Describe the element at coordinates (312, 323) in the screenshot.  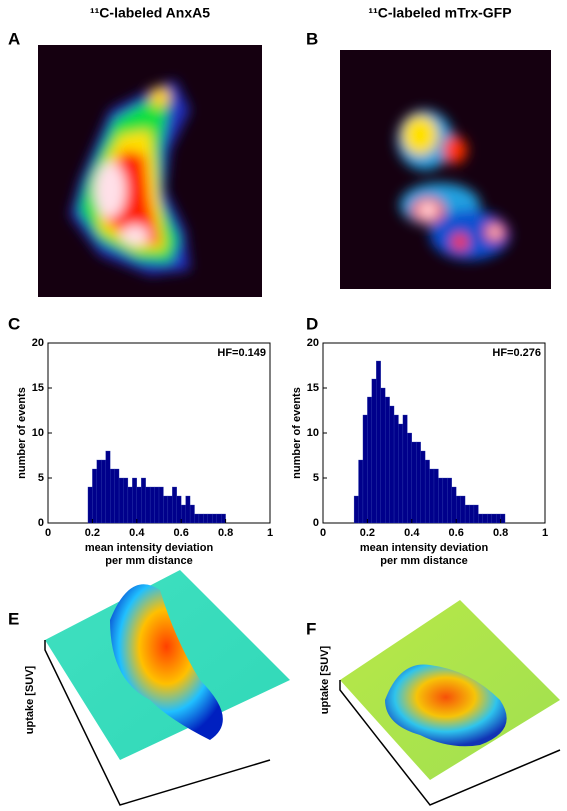
I see `panel-label: D` at that location.